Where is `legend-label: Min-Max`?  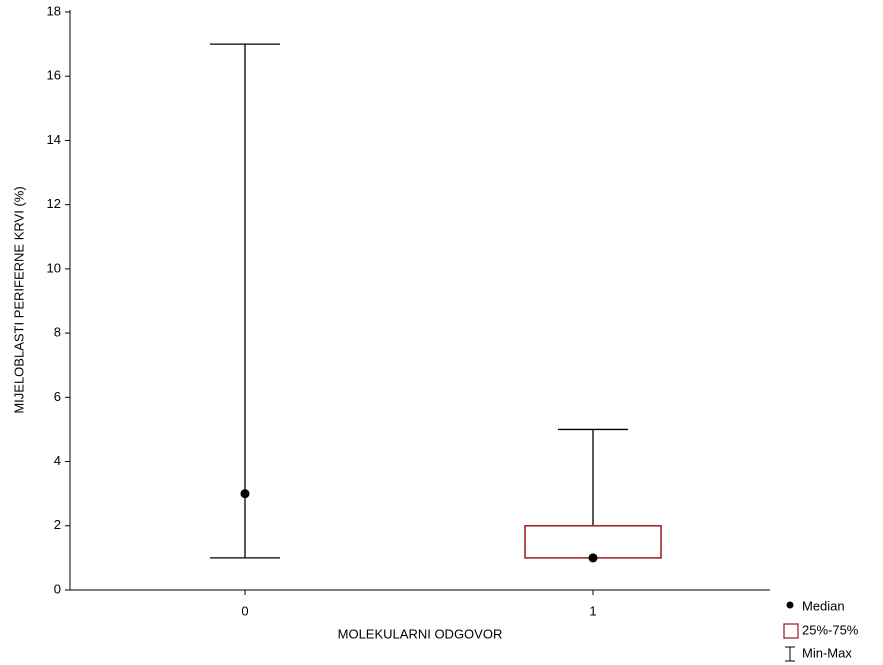
legend-label: Min-Max is located at coordinates (827, 652).